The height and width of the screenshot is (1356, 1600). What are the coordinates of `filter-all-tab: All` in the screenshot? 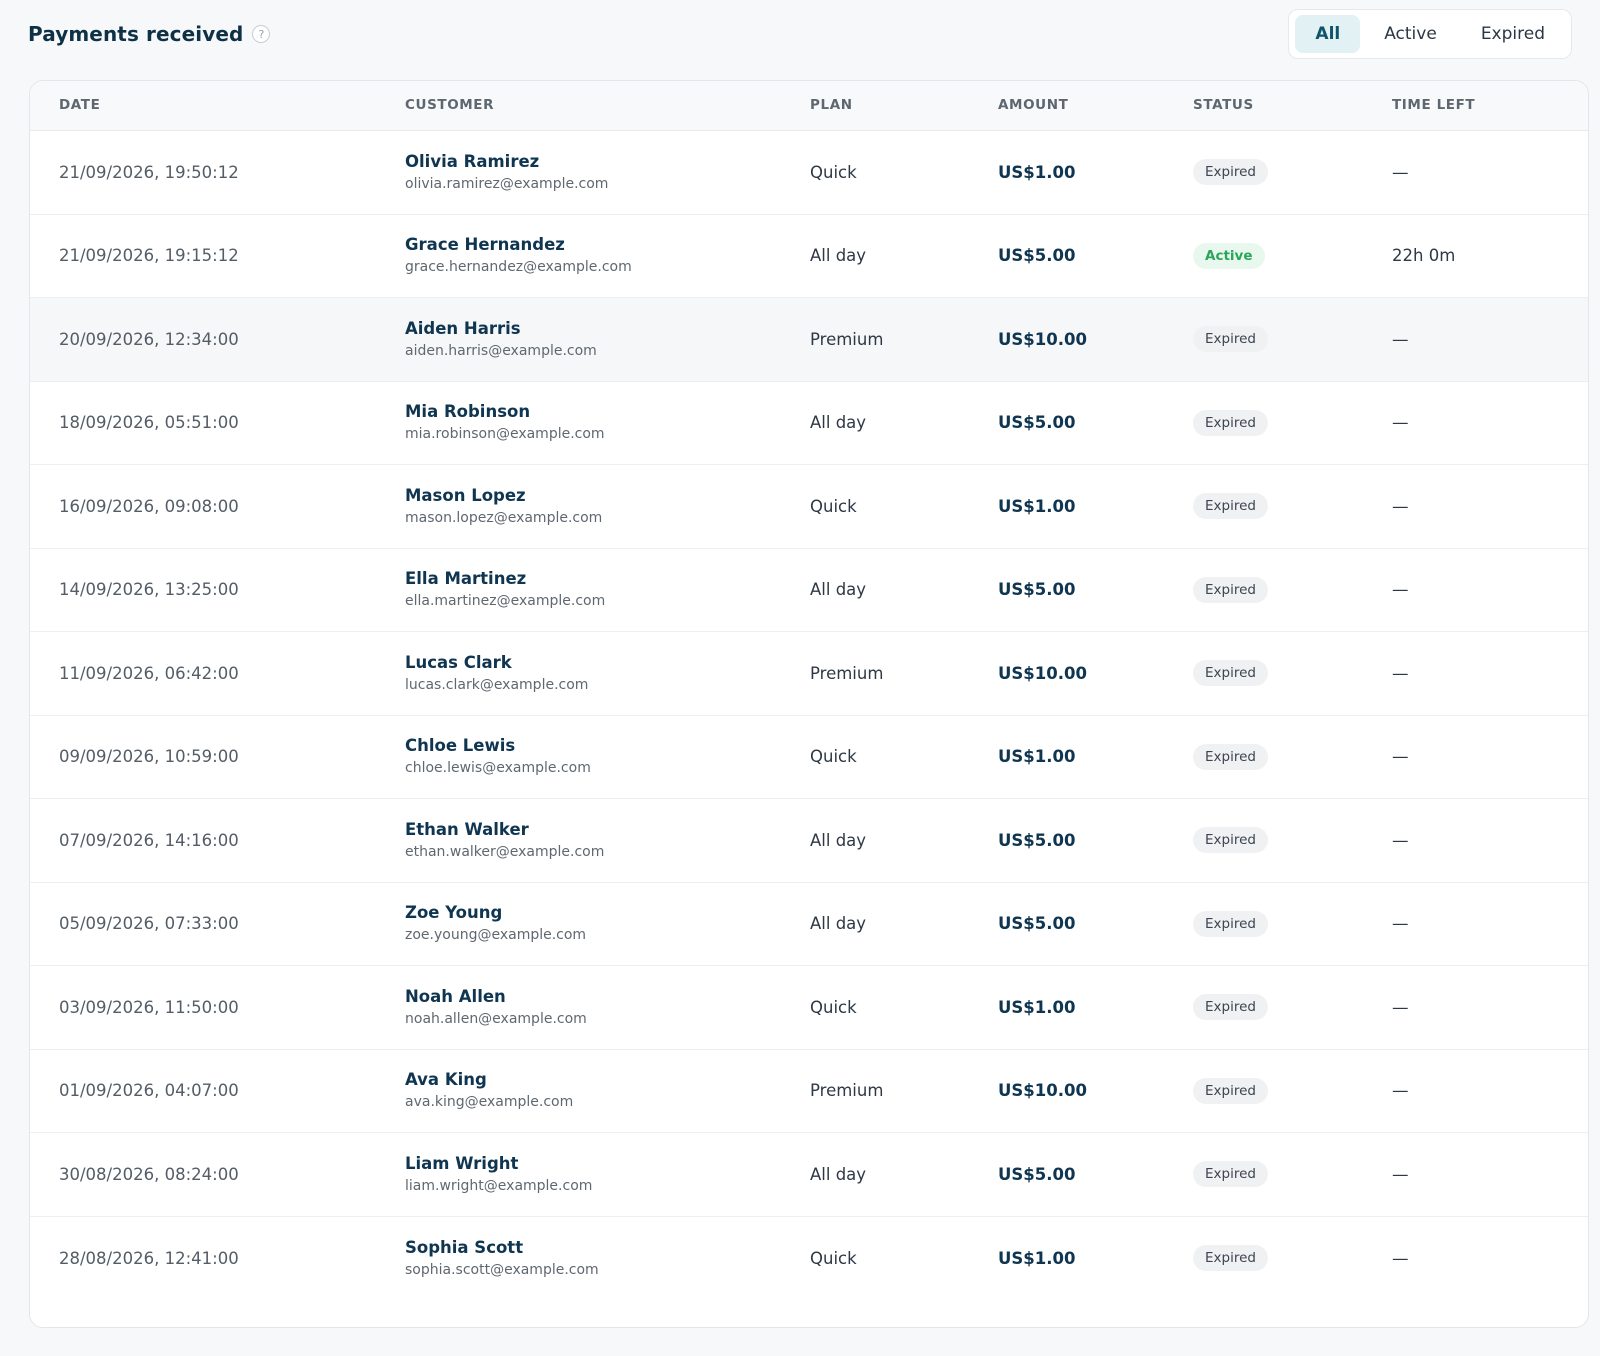 It's located at (1328, 34).